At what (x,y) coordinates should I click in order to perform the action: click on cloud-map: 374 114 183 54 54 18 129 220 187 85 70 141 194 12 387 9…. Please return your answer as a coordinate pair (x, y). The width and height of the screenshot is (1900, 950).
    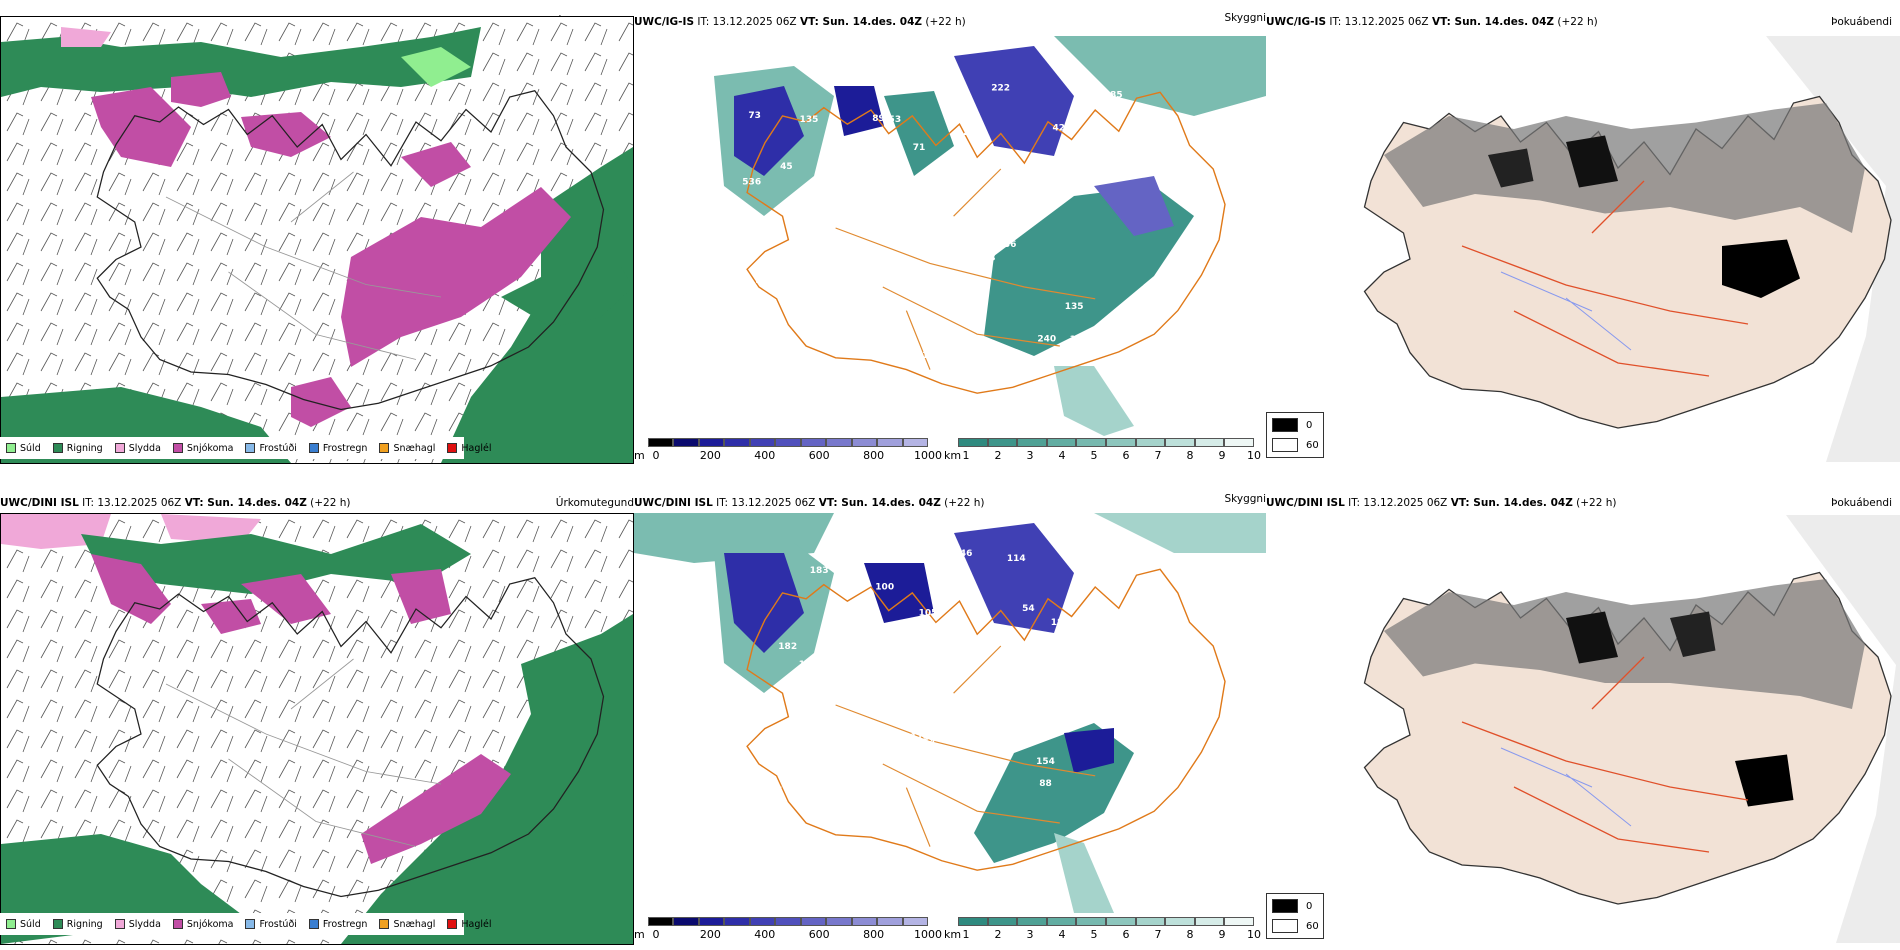
    Looking at the image, I should click on (950, 713).